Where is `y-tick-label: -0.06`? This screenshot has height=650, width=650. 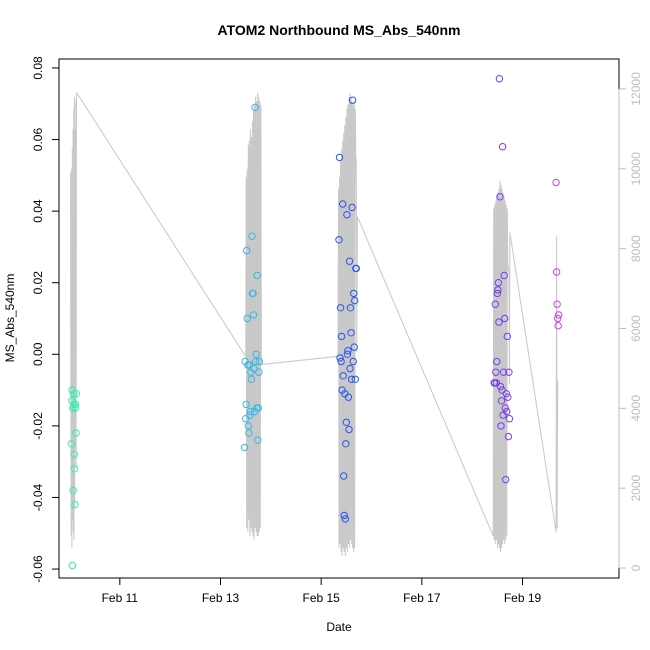 y-tick-label: -0.06 is located at coordinates (38, 569).